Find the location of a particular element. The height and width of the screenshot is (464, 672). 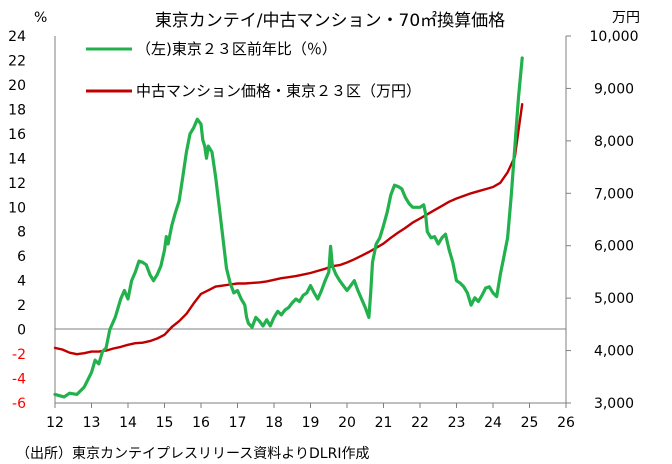

y-right-tick-label: 5,000 is located at coordinates (614, 299).